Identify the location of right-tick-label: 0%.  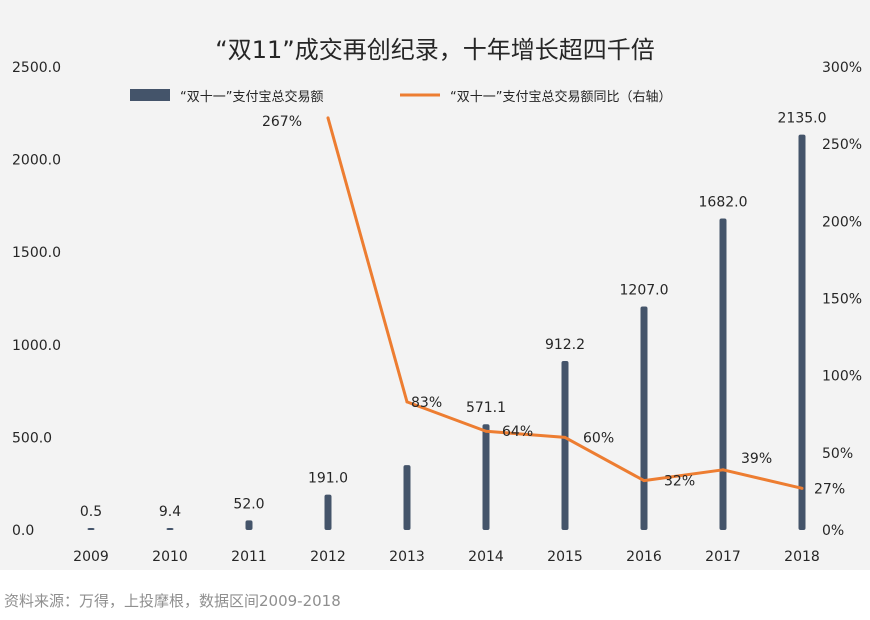
(833, 531).